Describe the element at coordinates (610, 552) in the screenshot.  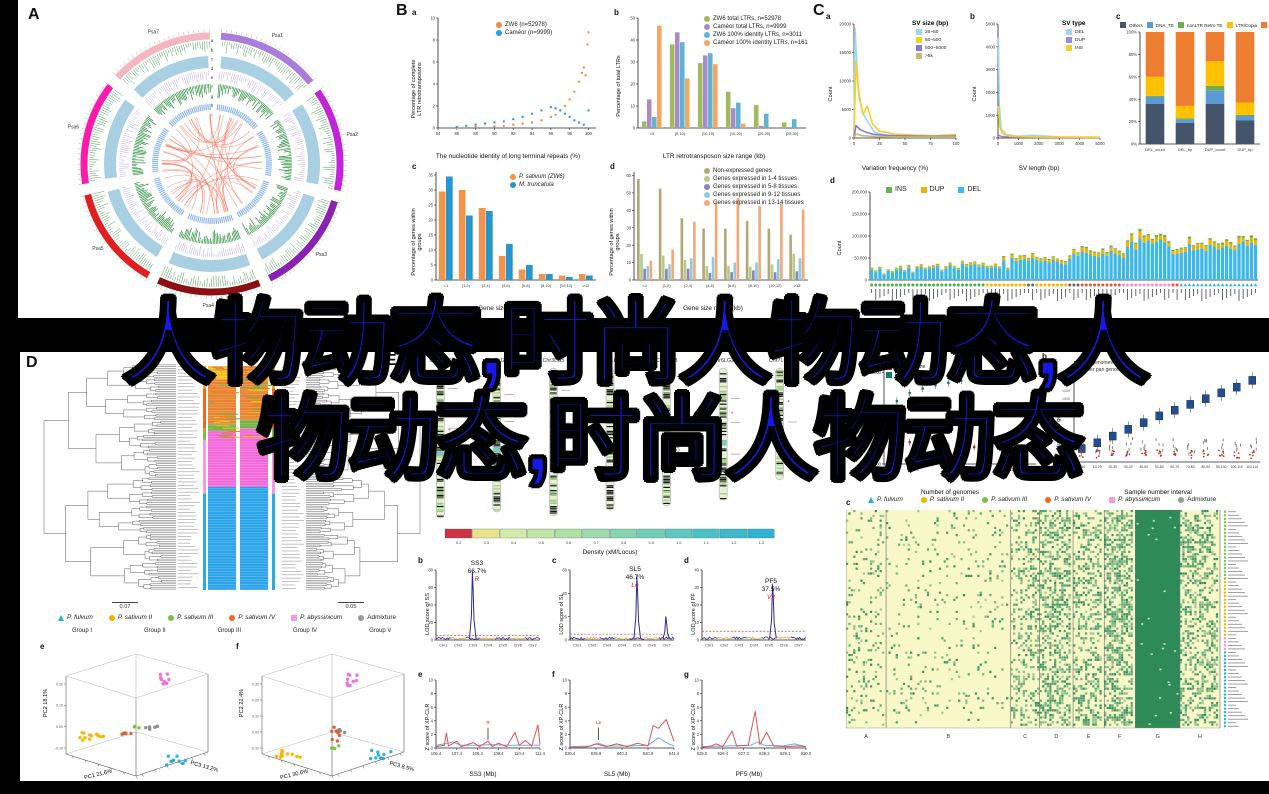
I see `density-colorbar-label: Density (xM/Locus)` at that location.